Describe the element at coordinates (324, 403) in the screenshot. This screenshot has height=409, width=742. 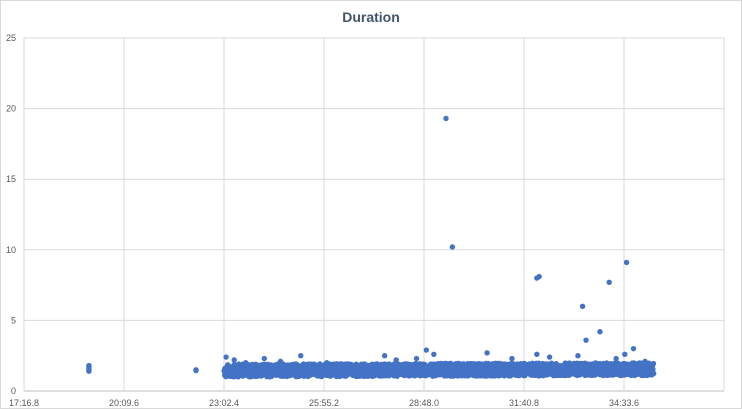
I see `x-tick-label: 25:55.2` at that location.